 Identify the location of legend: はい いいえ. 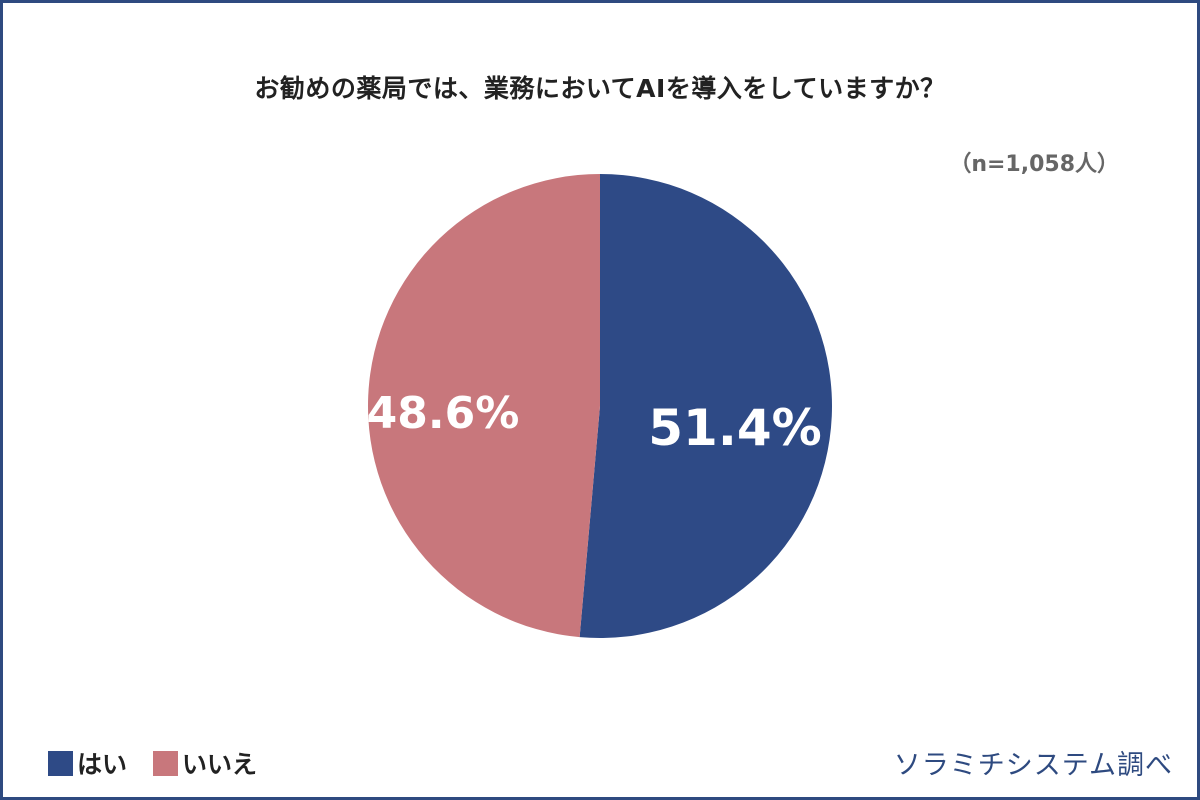
(165, 763).